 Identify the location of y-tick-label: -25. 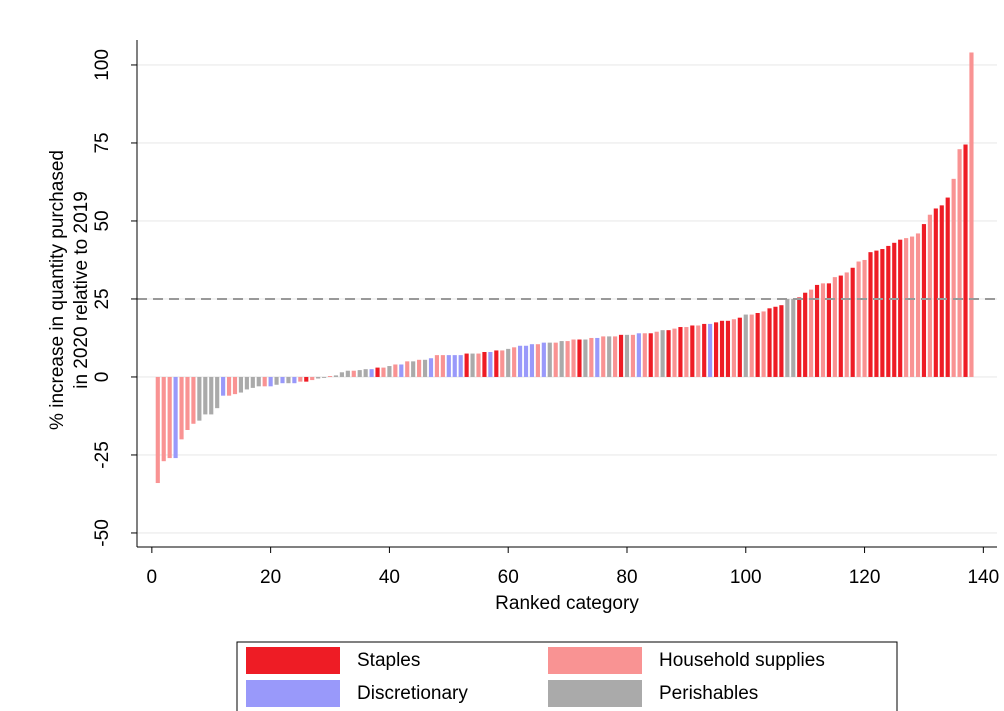
(102, 454).